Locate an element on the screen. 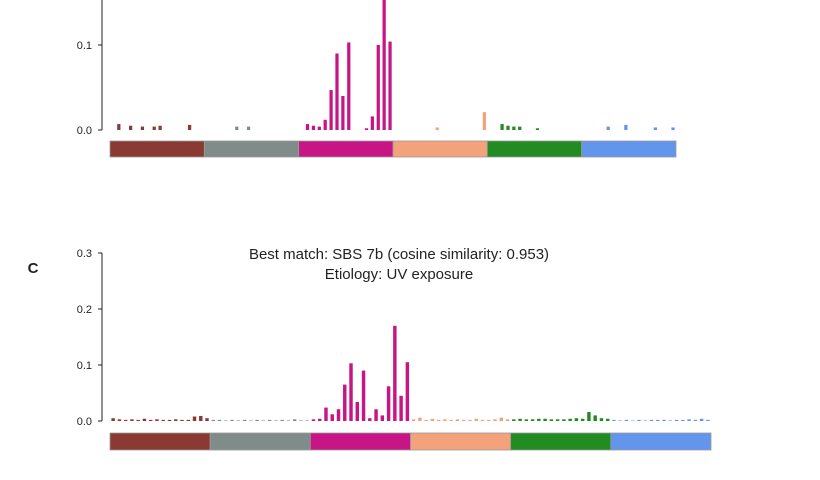 This screenshot has width=820, height=480. panel-label: C is located at coordinates (33, 268).